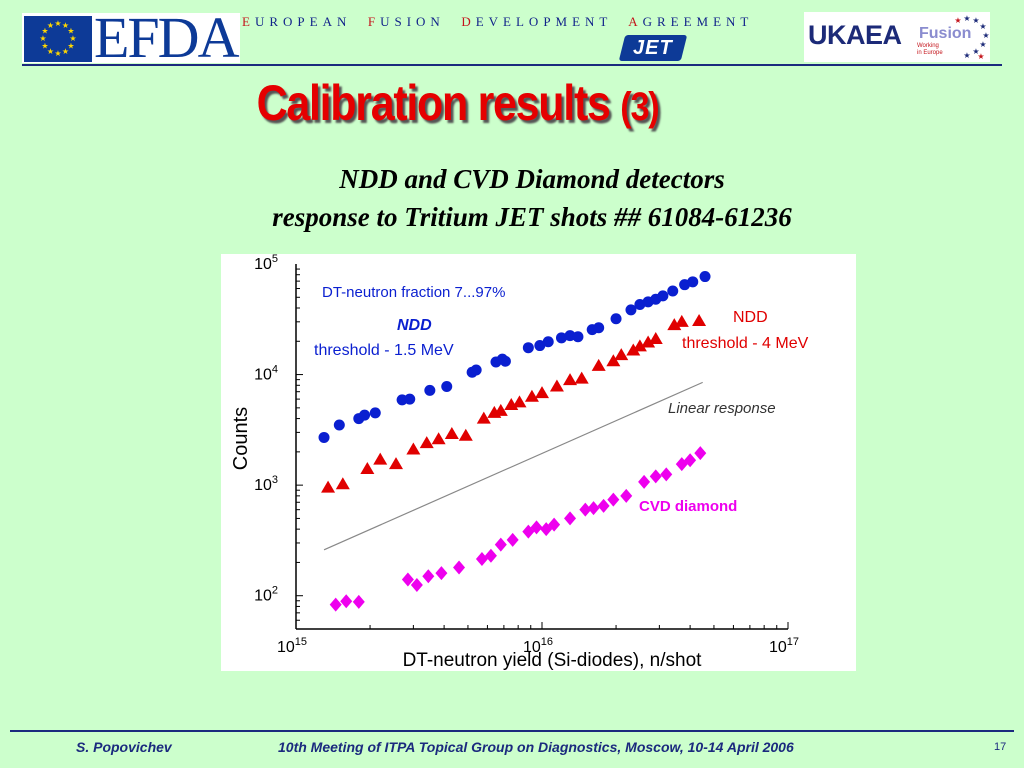 This screenshot has height=768, width=1024. Describe the element at coordinates (945, 33) in the screenshot. I see `fusion-wordmark: Fusion` at that location.